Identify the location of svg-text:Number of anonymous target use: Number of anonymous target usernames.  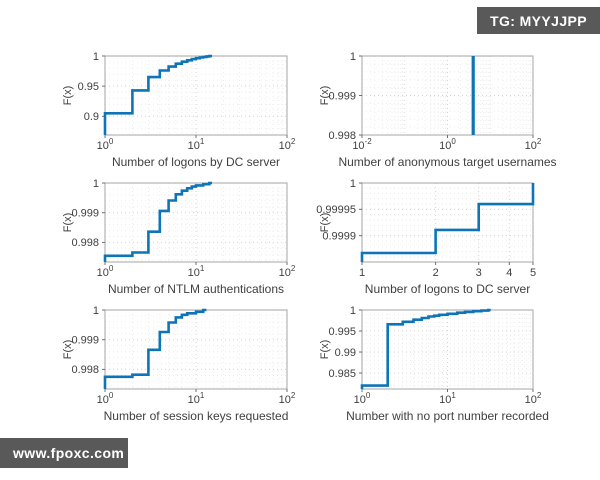
(447, 162).